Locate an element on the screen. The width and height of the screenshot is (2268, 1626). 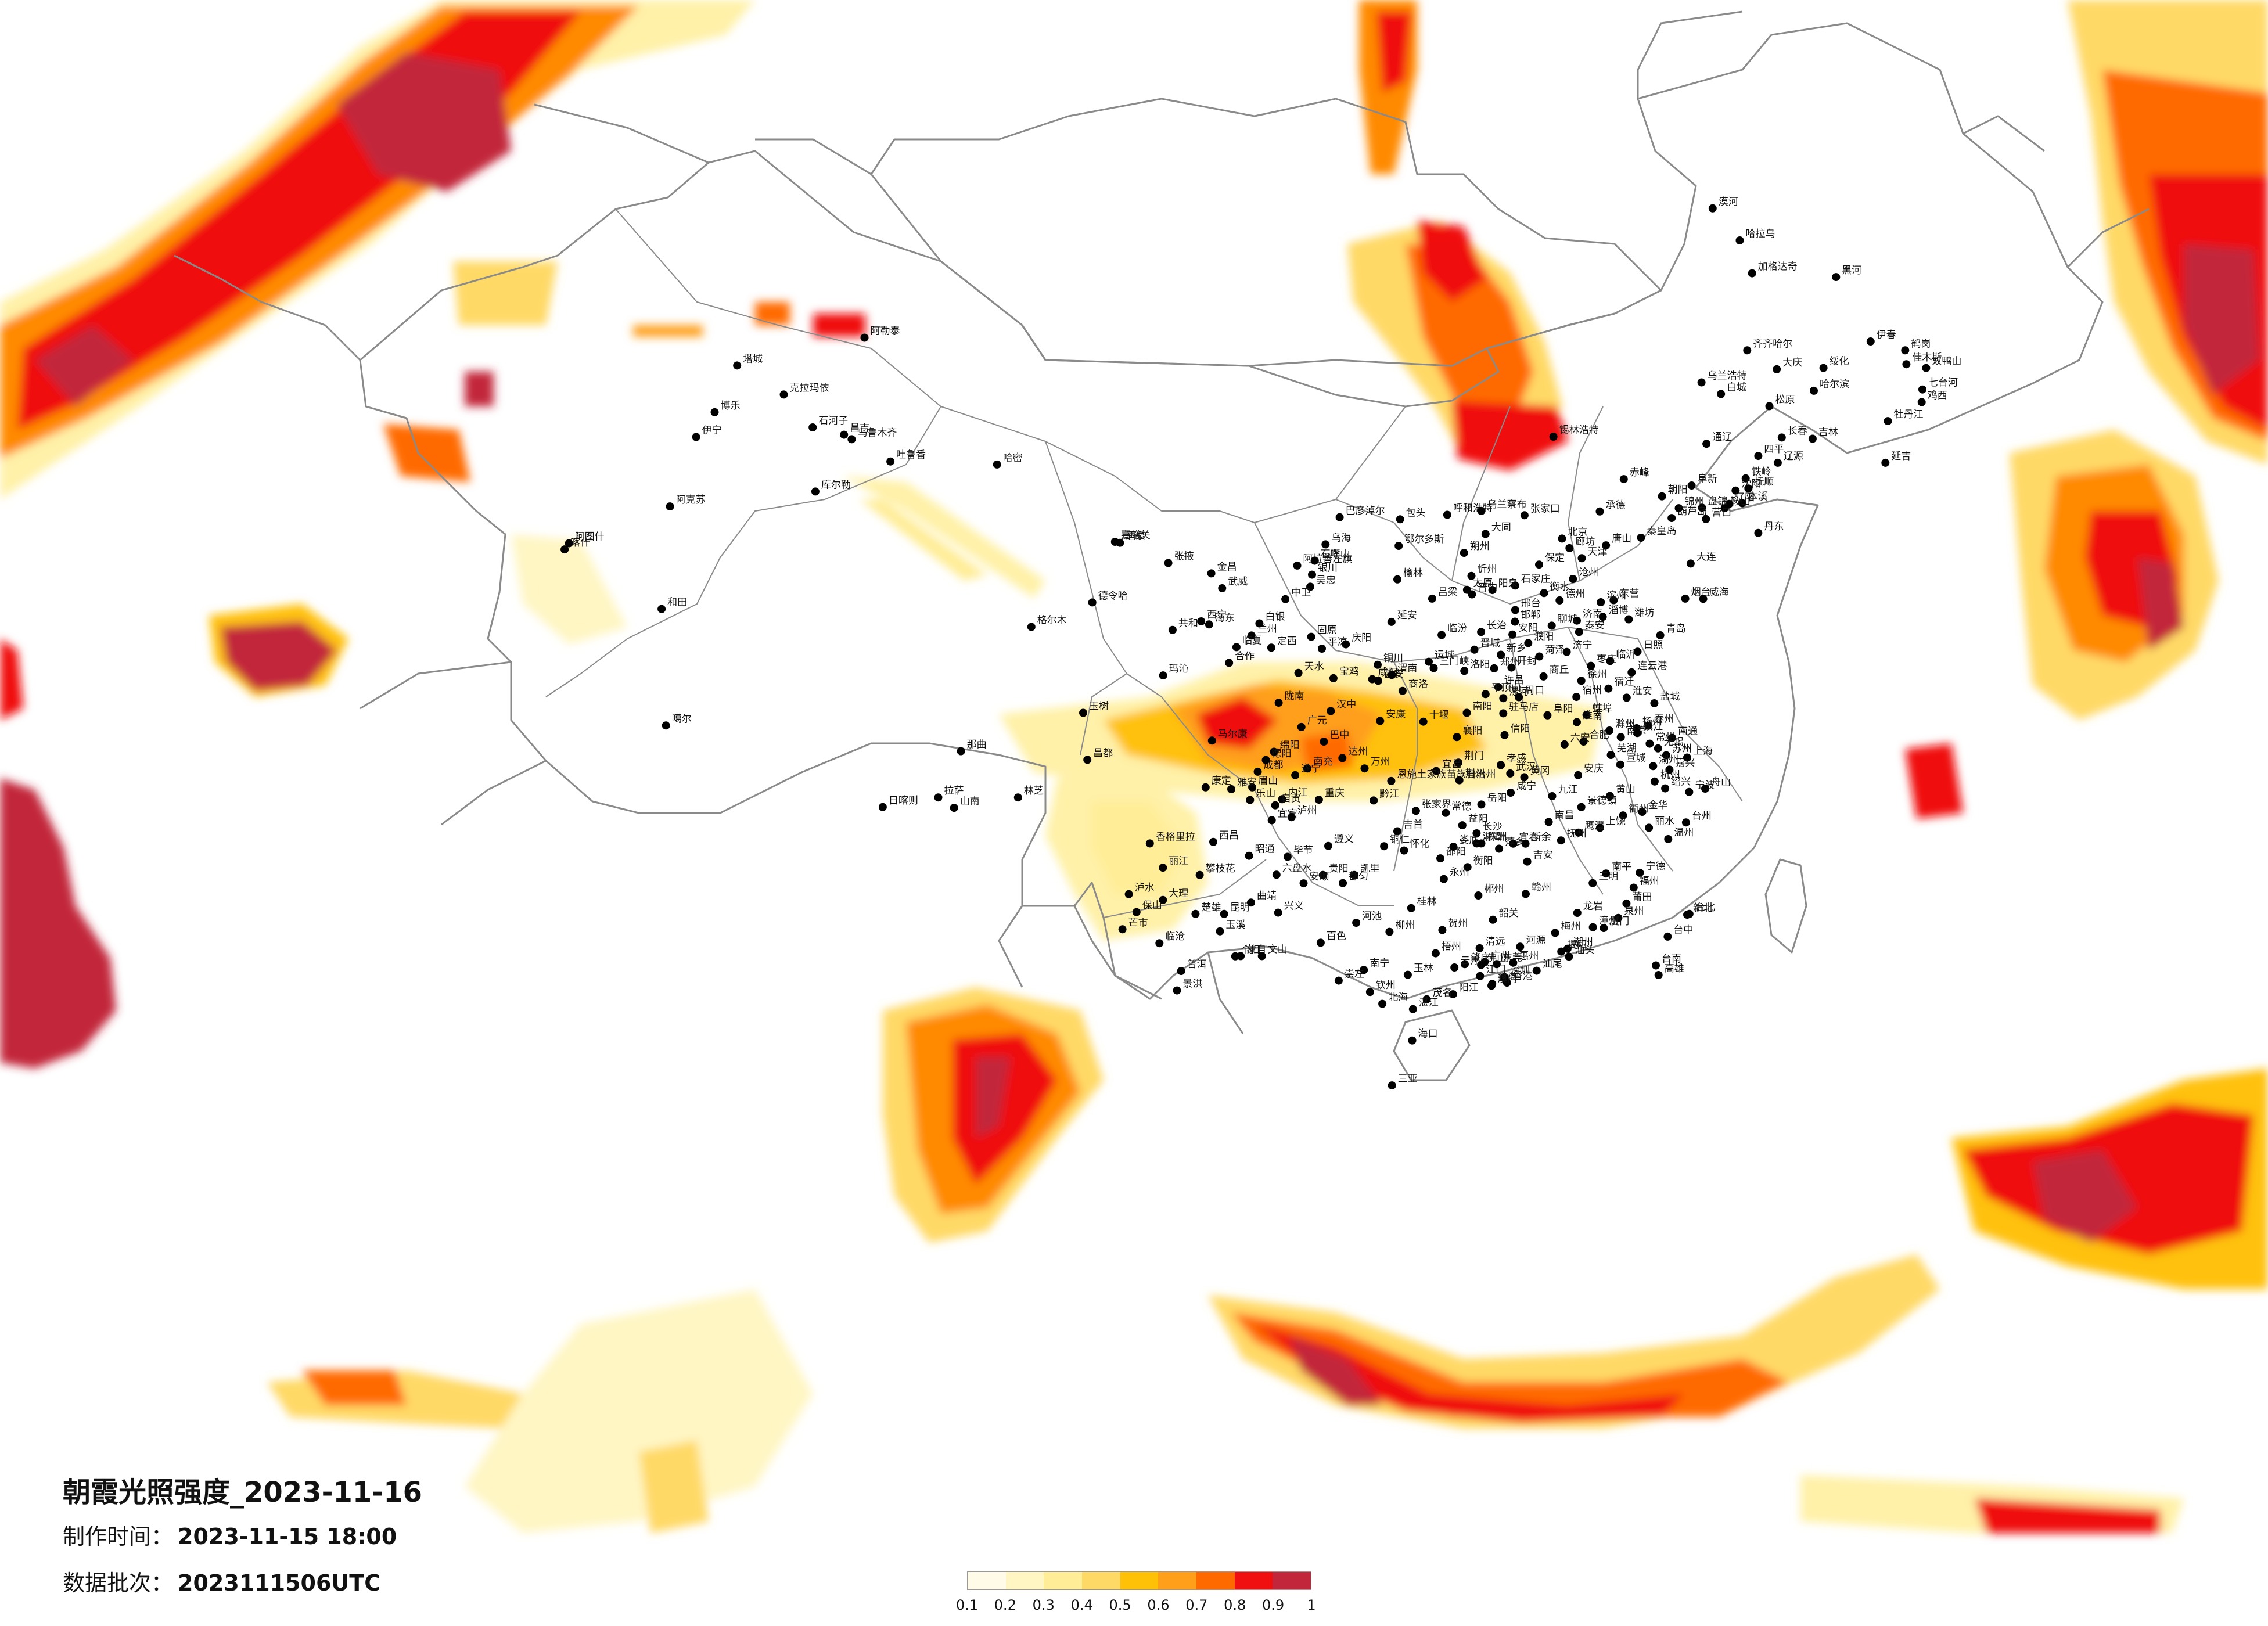
city-label: 天水 is located at coordinates (1314, 667).